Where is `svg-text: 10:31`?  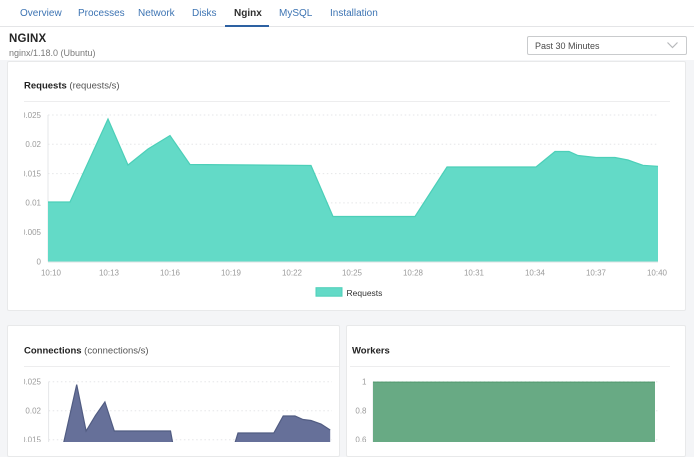 svg-text: 10:31 is located at coordinates (474, 273).